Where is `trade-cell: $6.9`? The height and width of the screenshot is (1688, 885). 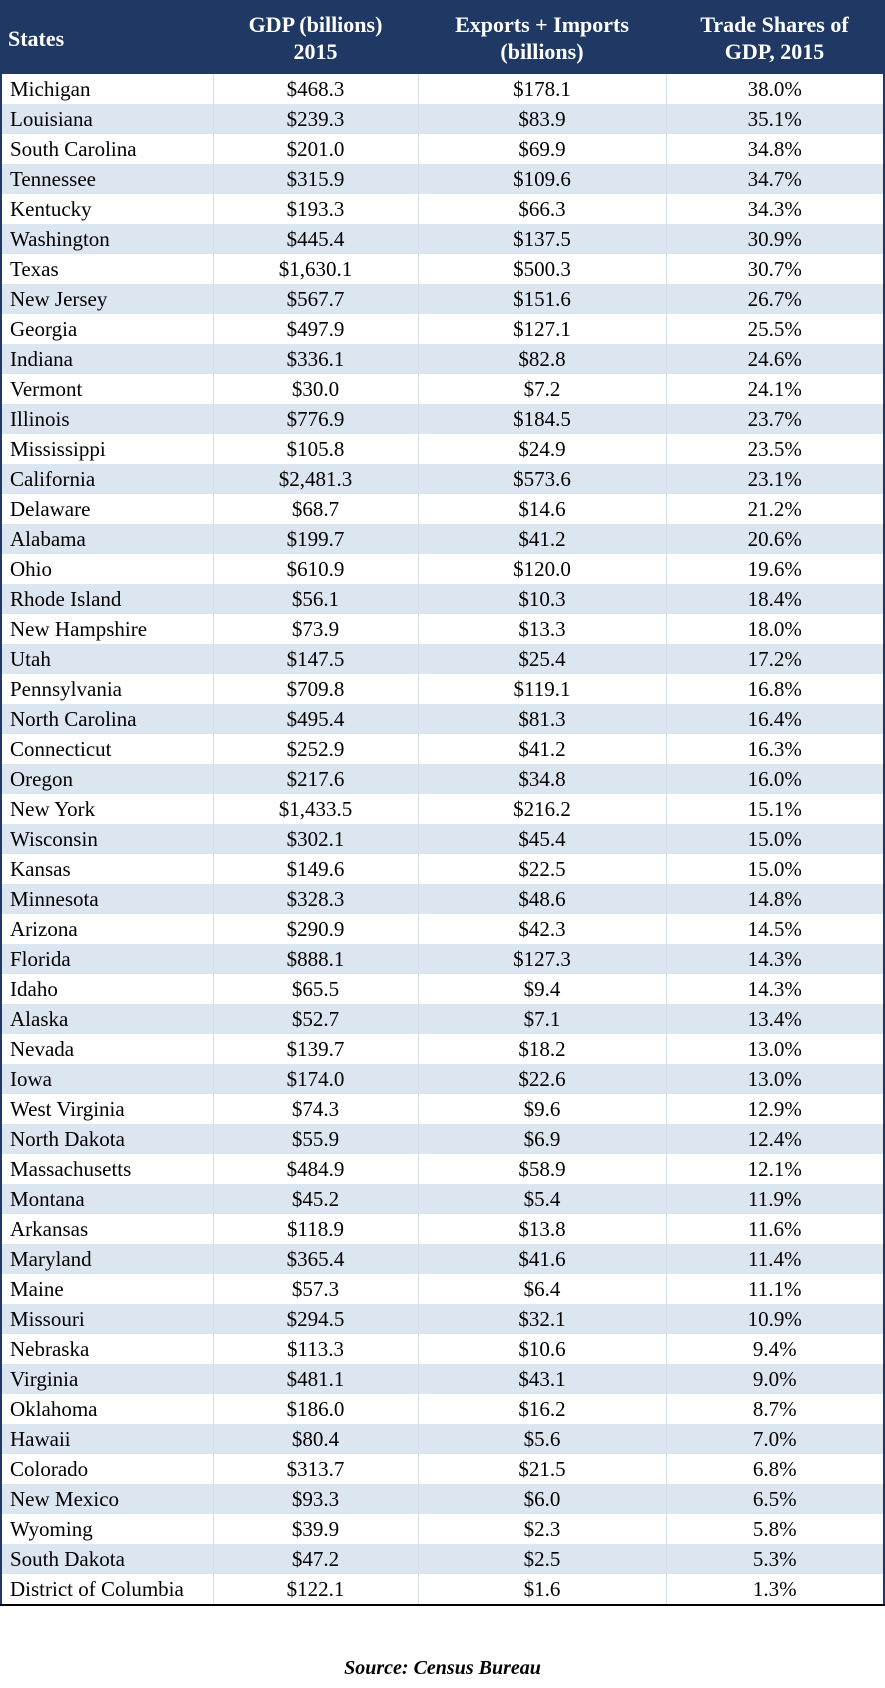
trade-cell: $6.9 is located at coordinates (542, 1139).